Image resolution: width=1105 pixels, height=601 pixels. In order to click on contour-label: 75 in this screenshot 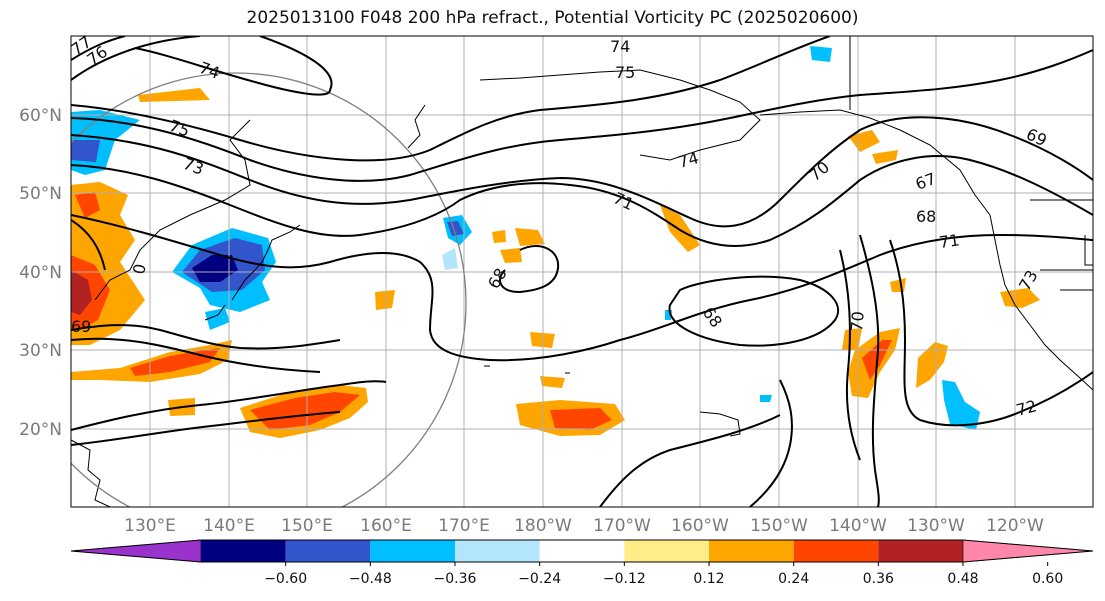, I will do `click(625, 72)`.